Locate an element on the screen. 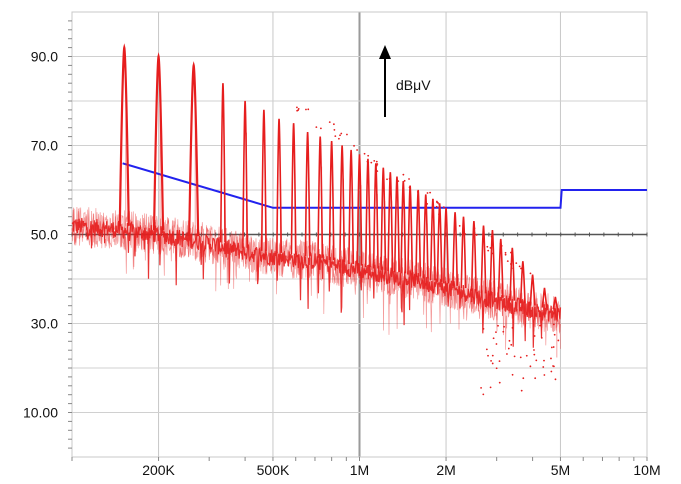  unit-annotation: dBμV is located at coordinates (405, 81).